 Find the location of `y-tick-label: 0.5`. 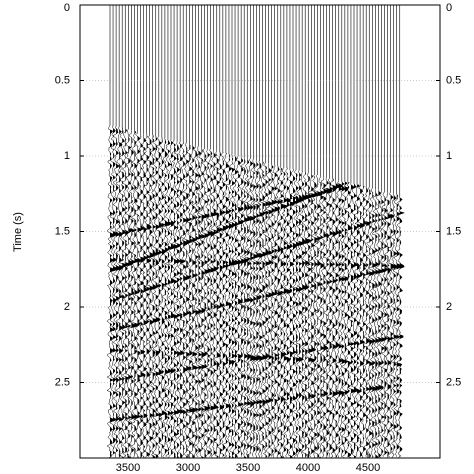

y-tick-label: 0.5 is located at coordinates (62, 80).